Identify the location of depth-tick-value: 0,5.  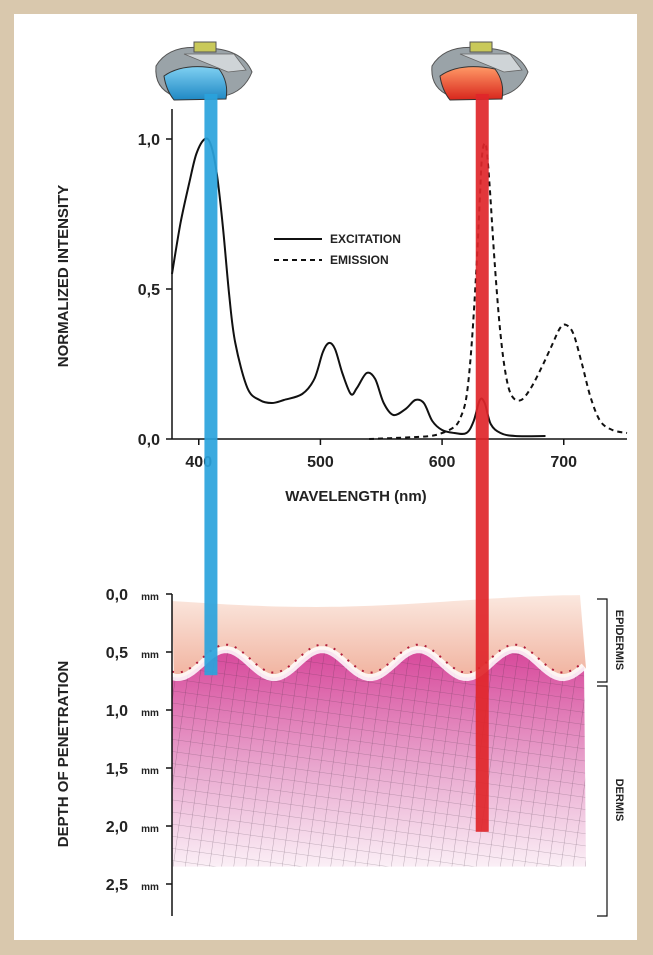
(117, 653).